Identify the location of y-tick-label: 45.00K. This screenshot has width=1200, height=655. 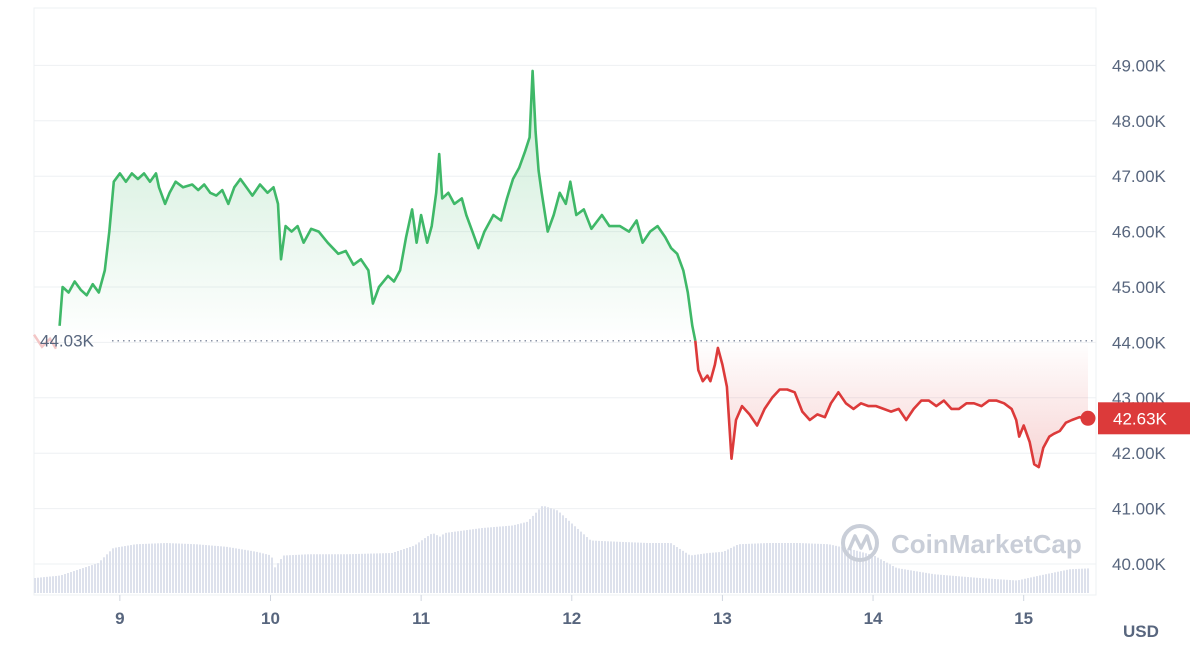
(1139, 287).